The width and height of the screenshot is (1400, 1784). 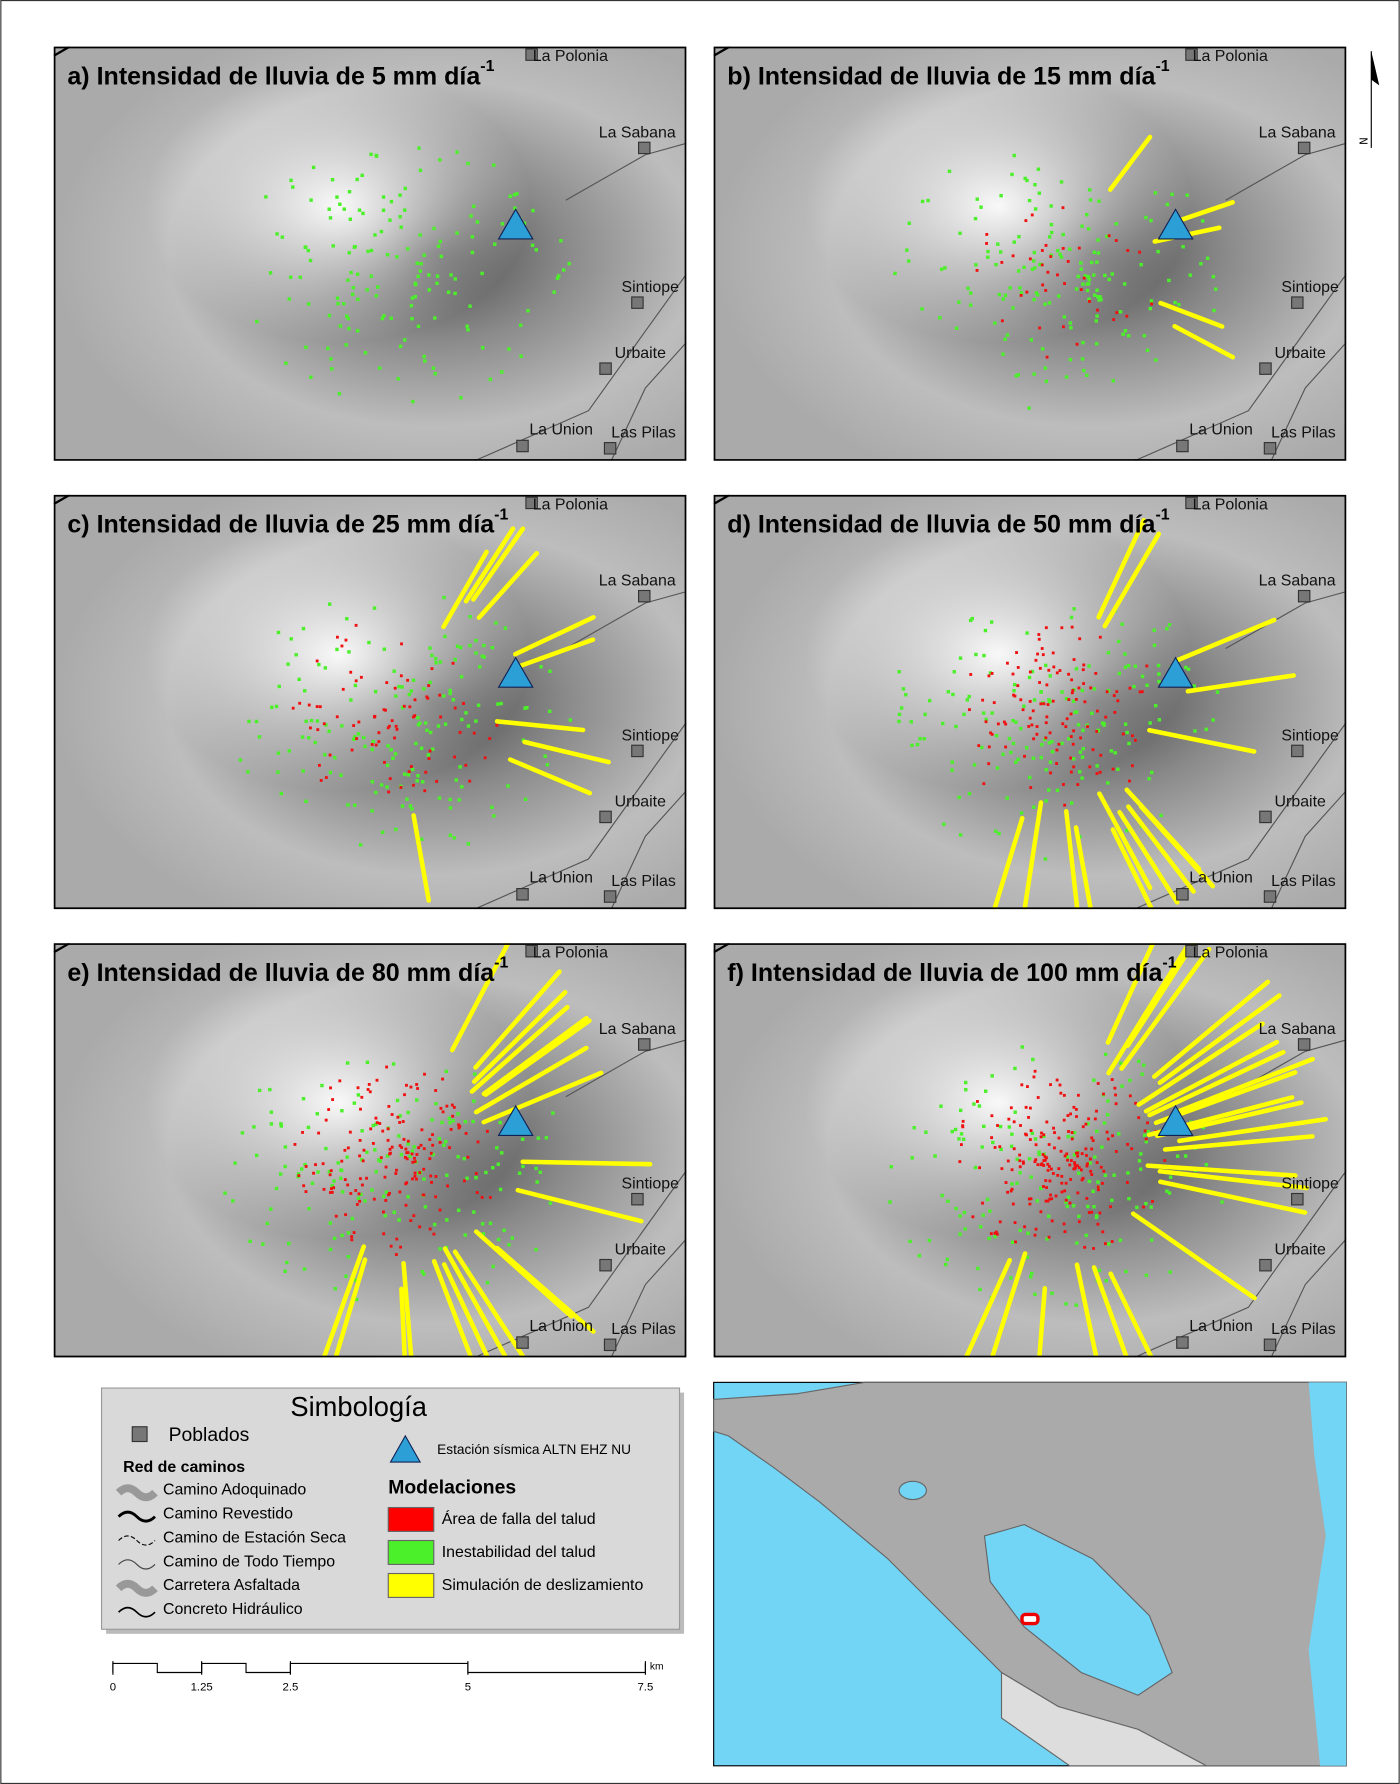 What do you see at coordinates (1030, 702) in the screenshot?
I see `panel-border` at bounding box center [1030, 702].